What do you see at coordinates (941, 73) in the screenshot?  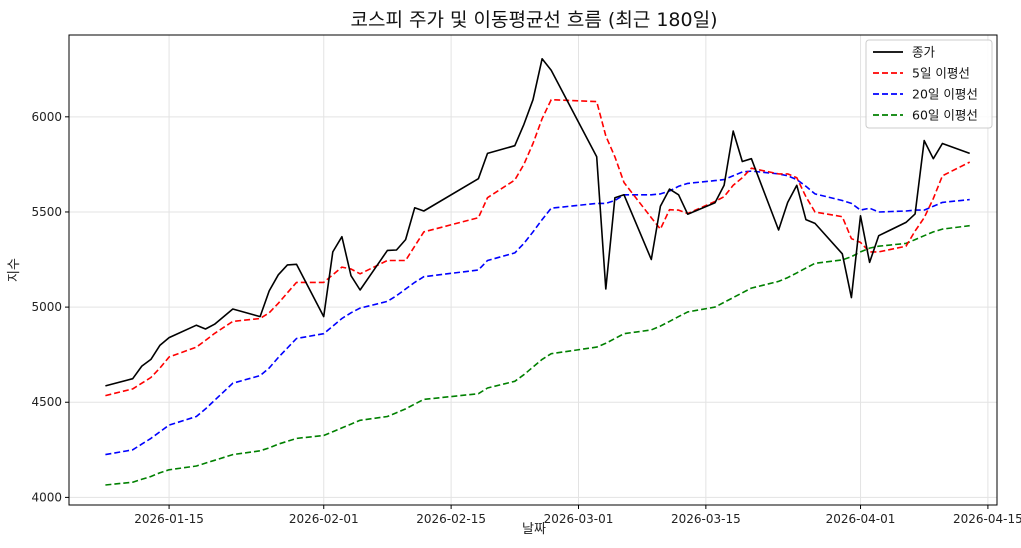 I see `legend-label: 5일 이평선` at bounding box center [941, 73].